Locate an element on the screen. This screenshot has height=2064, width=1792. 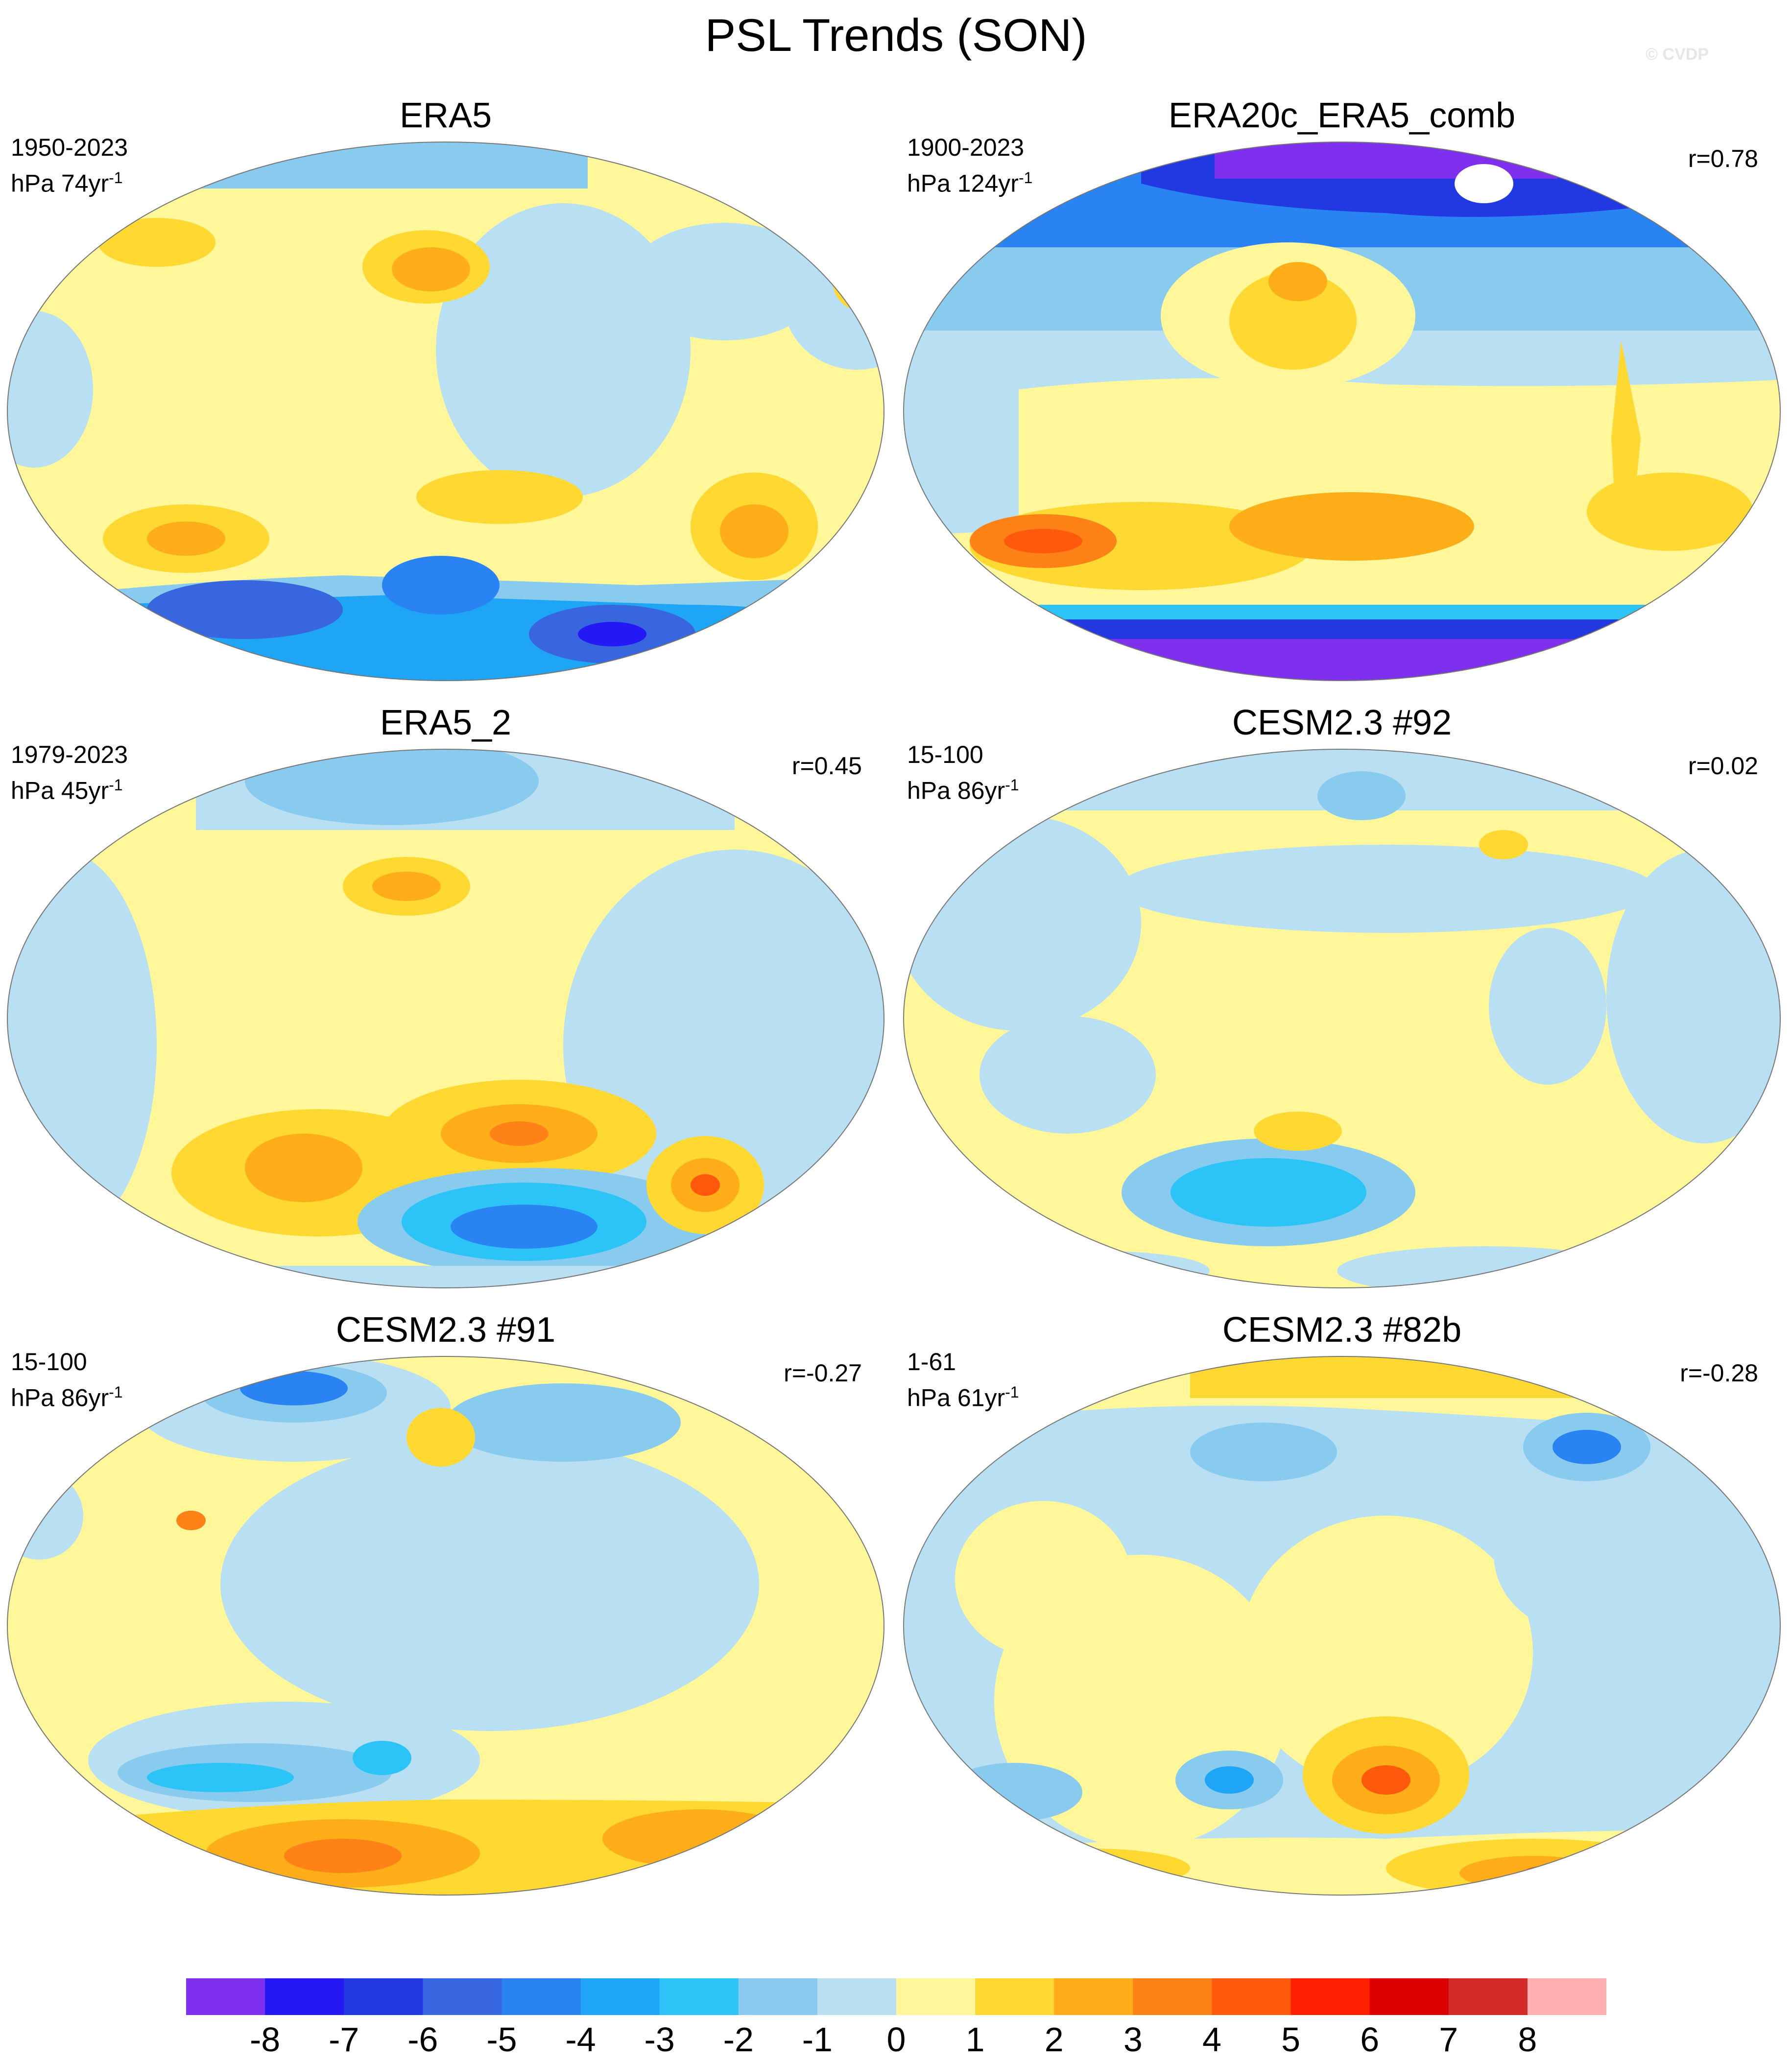
panel-era5: ERA5 1 is located at coordinates (445, 399).